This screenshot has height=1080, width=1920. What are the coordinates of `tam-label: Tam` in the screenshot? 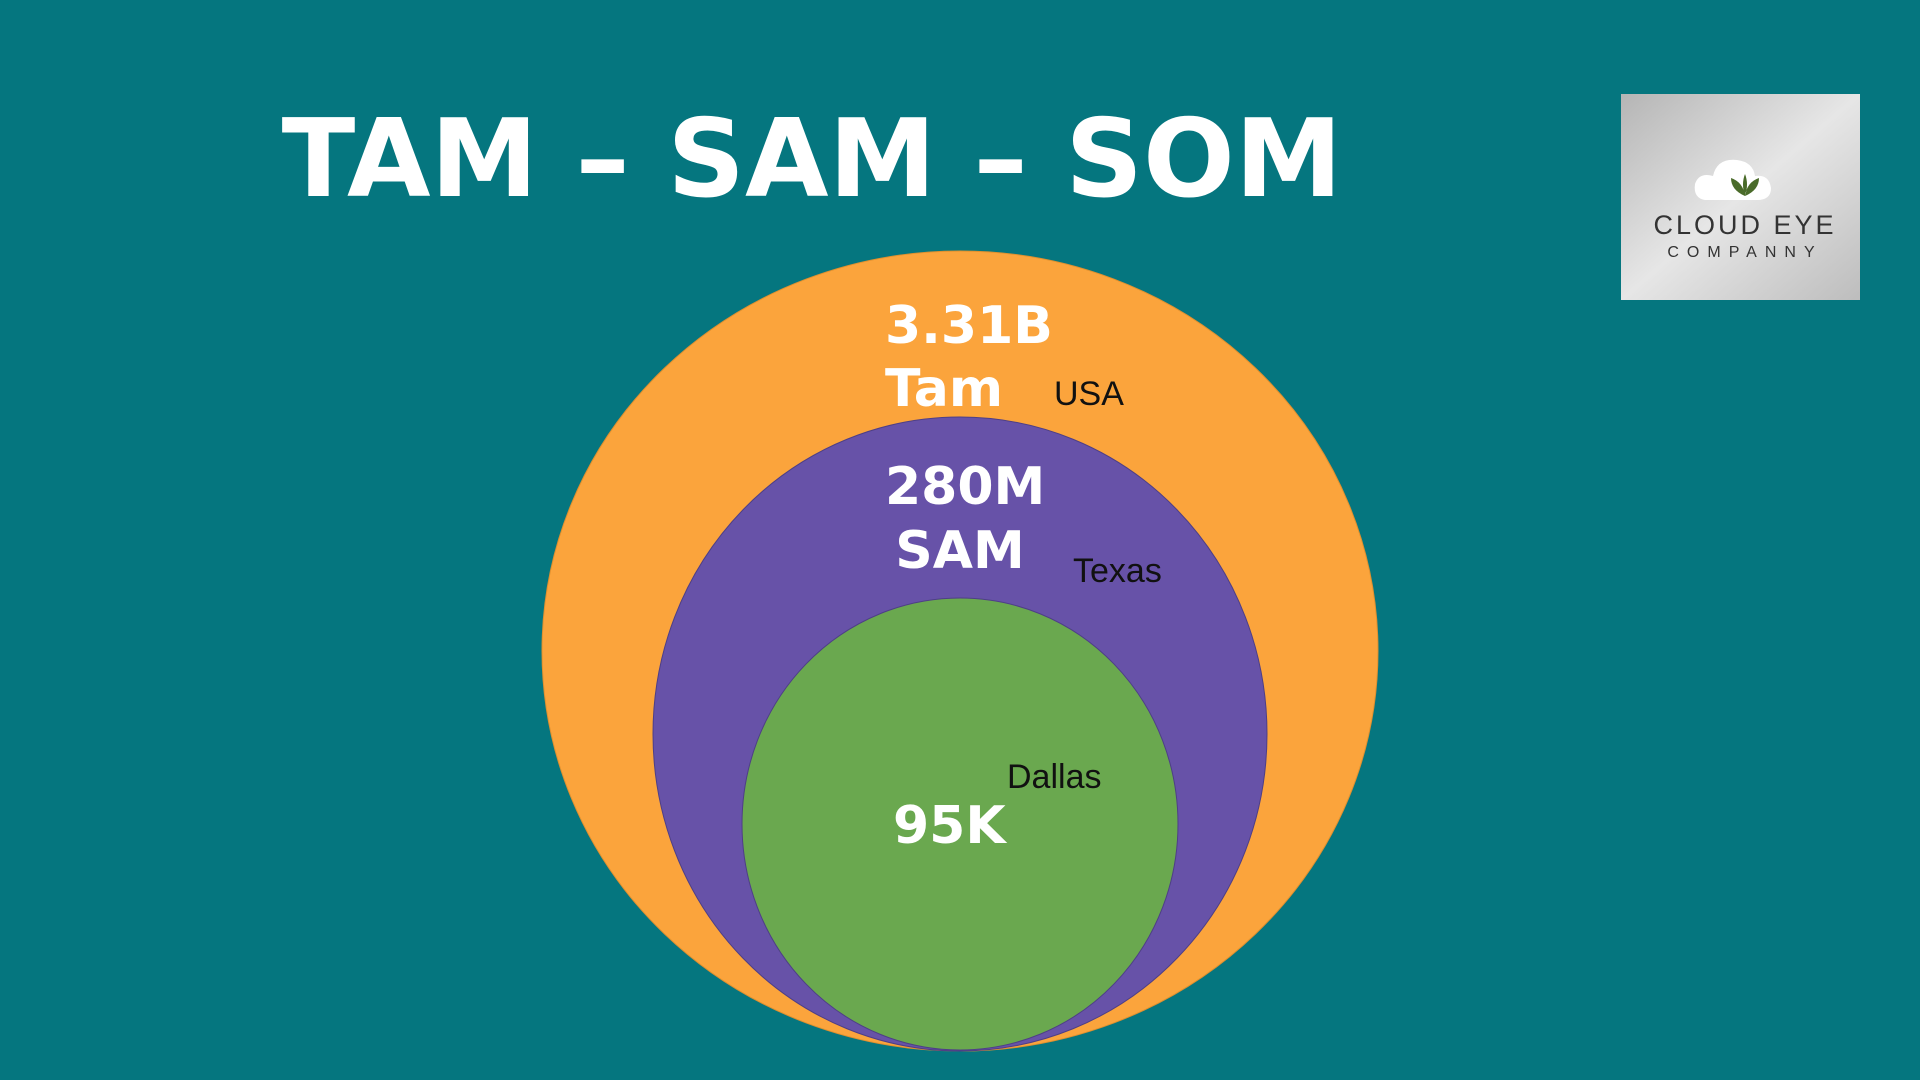 It's located at (944, 389).